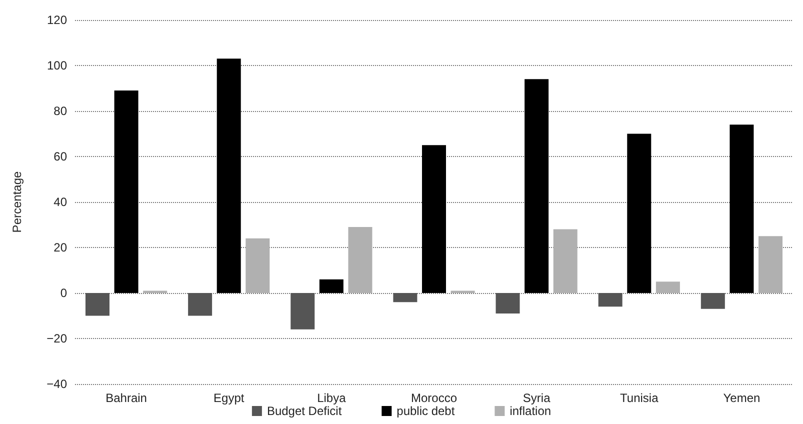 Image resolution: width=803 pixels, height=424 pixels. What do you see at coordinates (531, 411) in the screenshot?
I see `legend-label: inflation` at bounding box center [531, 411].